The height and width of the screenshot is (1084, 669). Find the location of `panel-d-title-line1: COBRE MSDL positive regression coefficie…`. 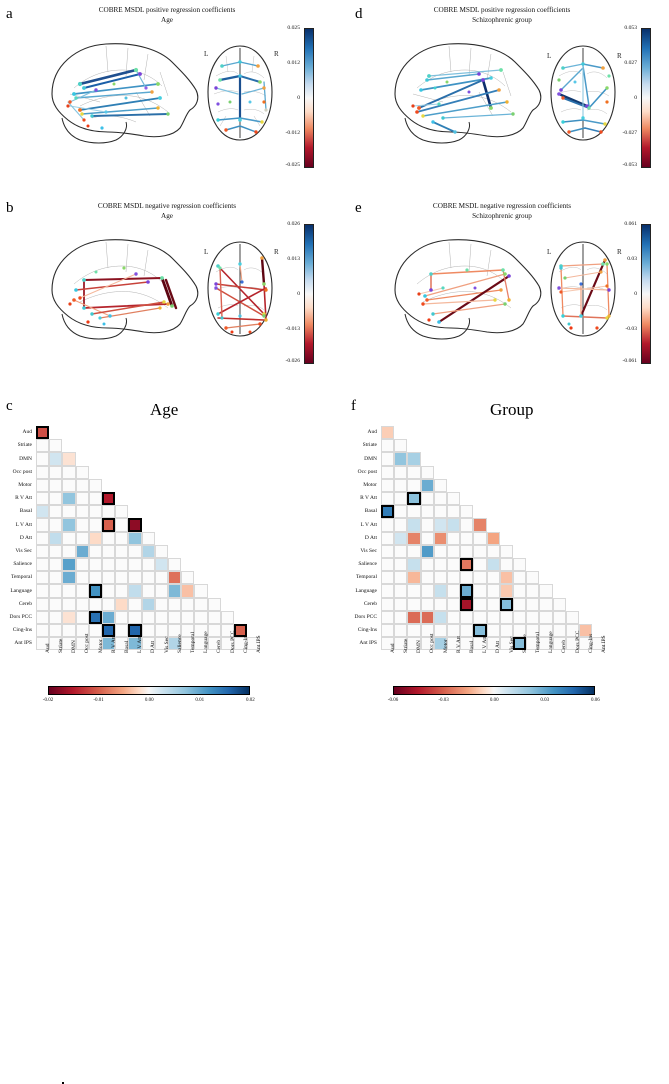

panel-d-title-line1: COBRE MSDL positive regression coefficie… is located at coordinates (502, 10).